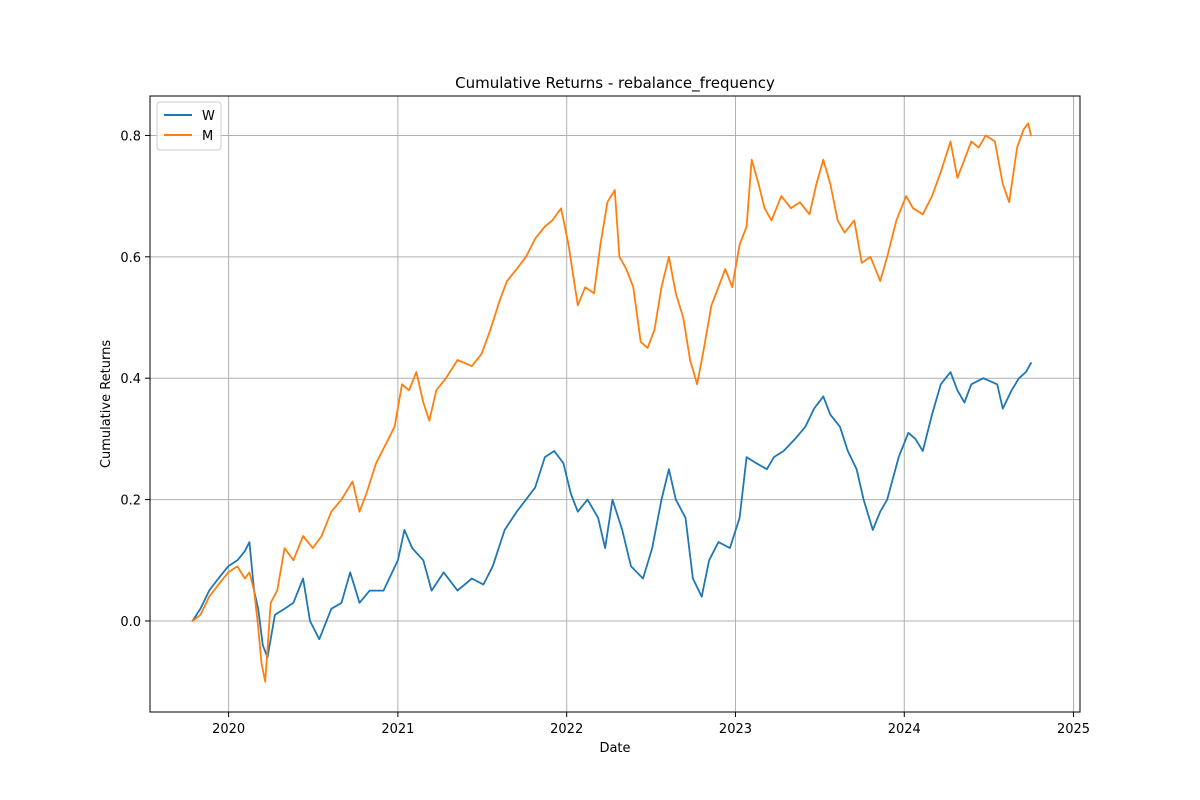 Image resolution: width=1200 pixels, height=800 pixels. Describe the element at coordinates (130, 622) in the screenshot. I see `y-tick-label: 0.0` at that location.